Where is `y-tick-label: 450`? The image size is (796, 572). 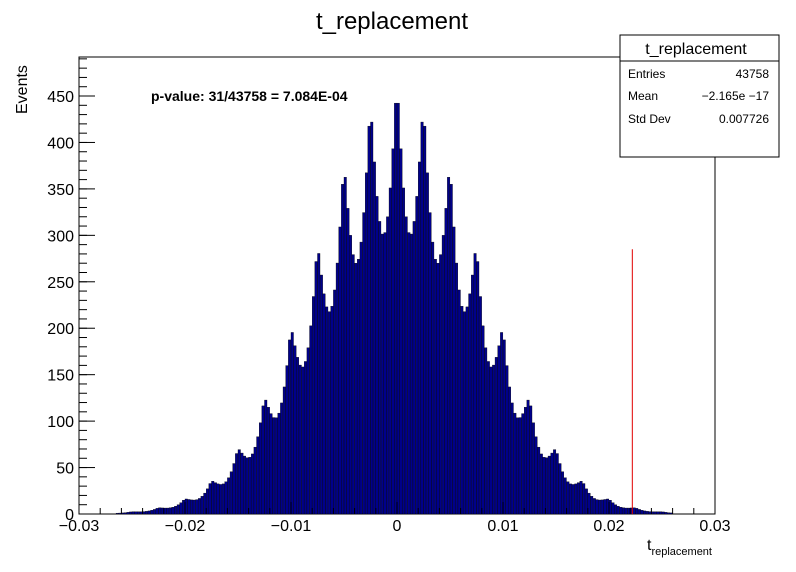
y-tick-label: 450 is located at coordinates (60, 97).